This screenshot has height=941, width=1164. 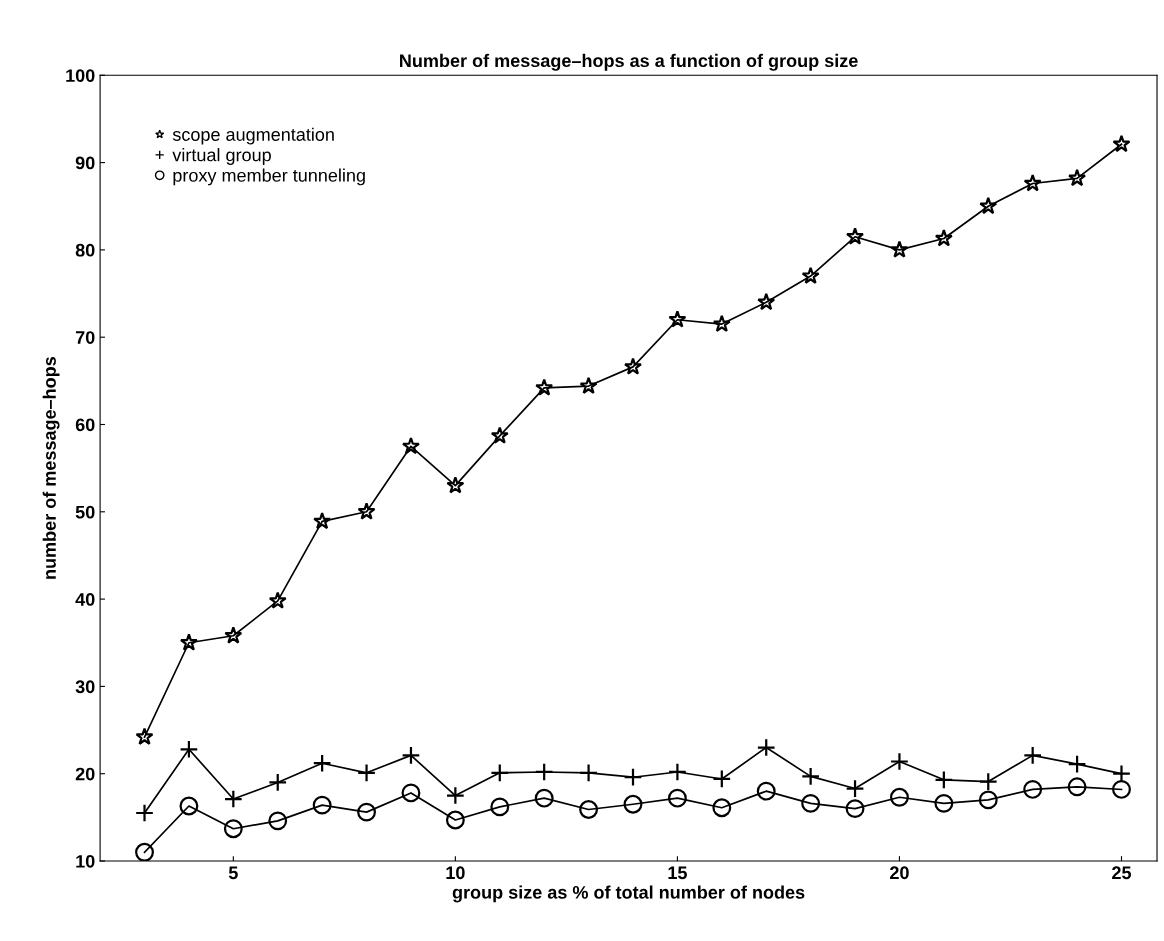 I want to click on legend-label: proxy member tunneling, so click(x=269, y=177).